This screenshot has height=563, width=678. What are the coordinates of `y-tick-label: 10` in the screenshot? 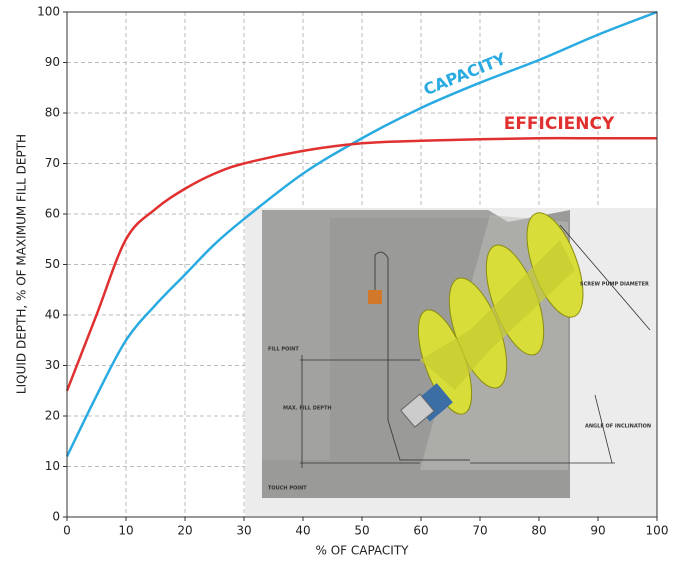 It's located at (52, 466).